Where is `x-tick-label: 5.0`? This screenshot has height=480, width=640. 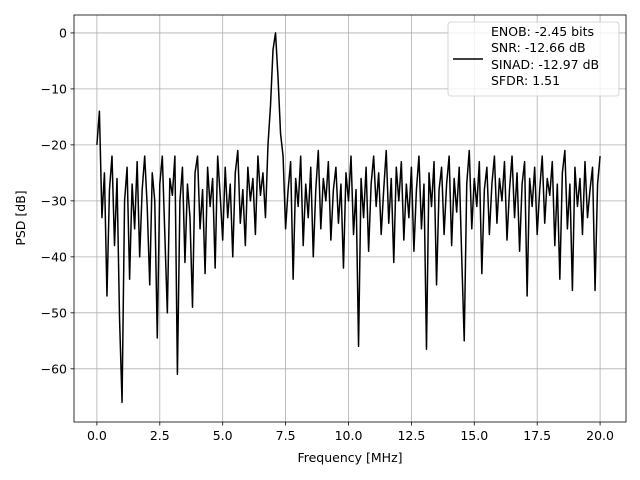
x-tick-label: 5.0 is located at coordinates (223, 435).